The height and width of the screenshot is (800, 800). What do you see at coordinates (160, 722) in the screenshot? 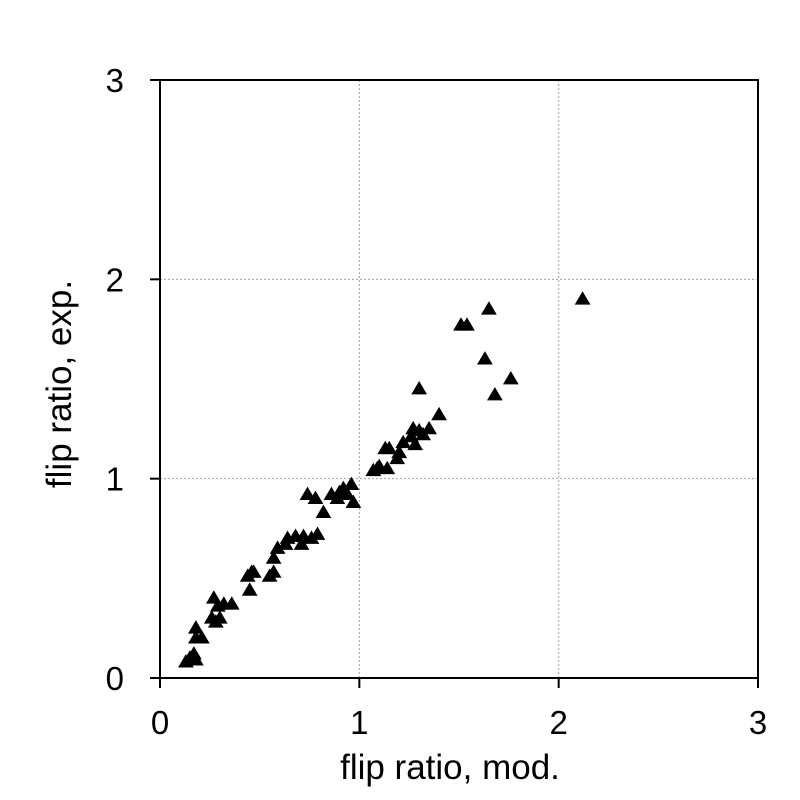
I see `x-tick-label: 0` at bounding box center [160, 722].